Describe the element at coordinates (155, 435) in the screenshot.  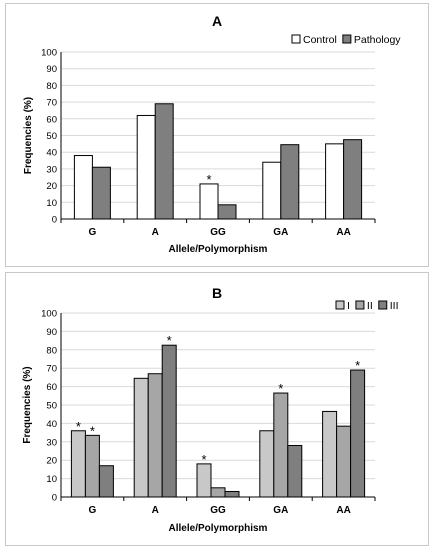
I see `bar-ii-a` at that location.